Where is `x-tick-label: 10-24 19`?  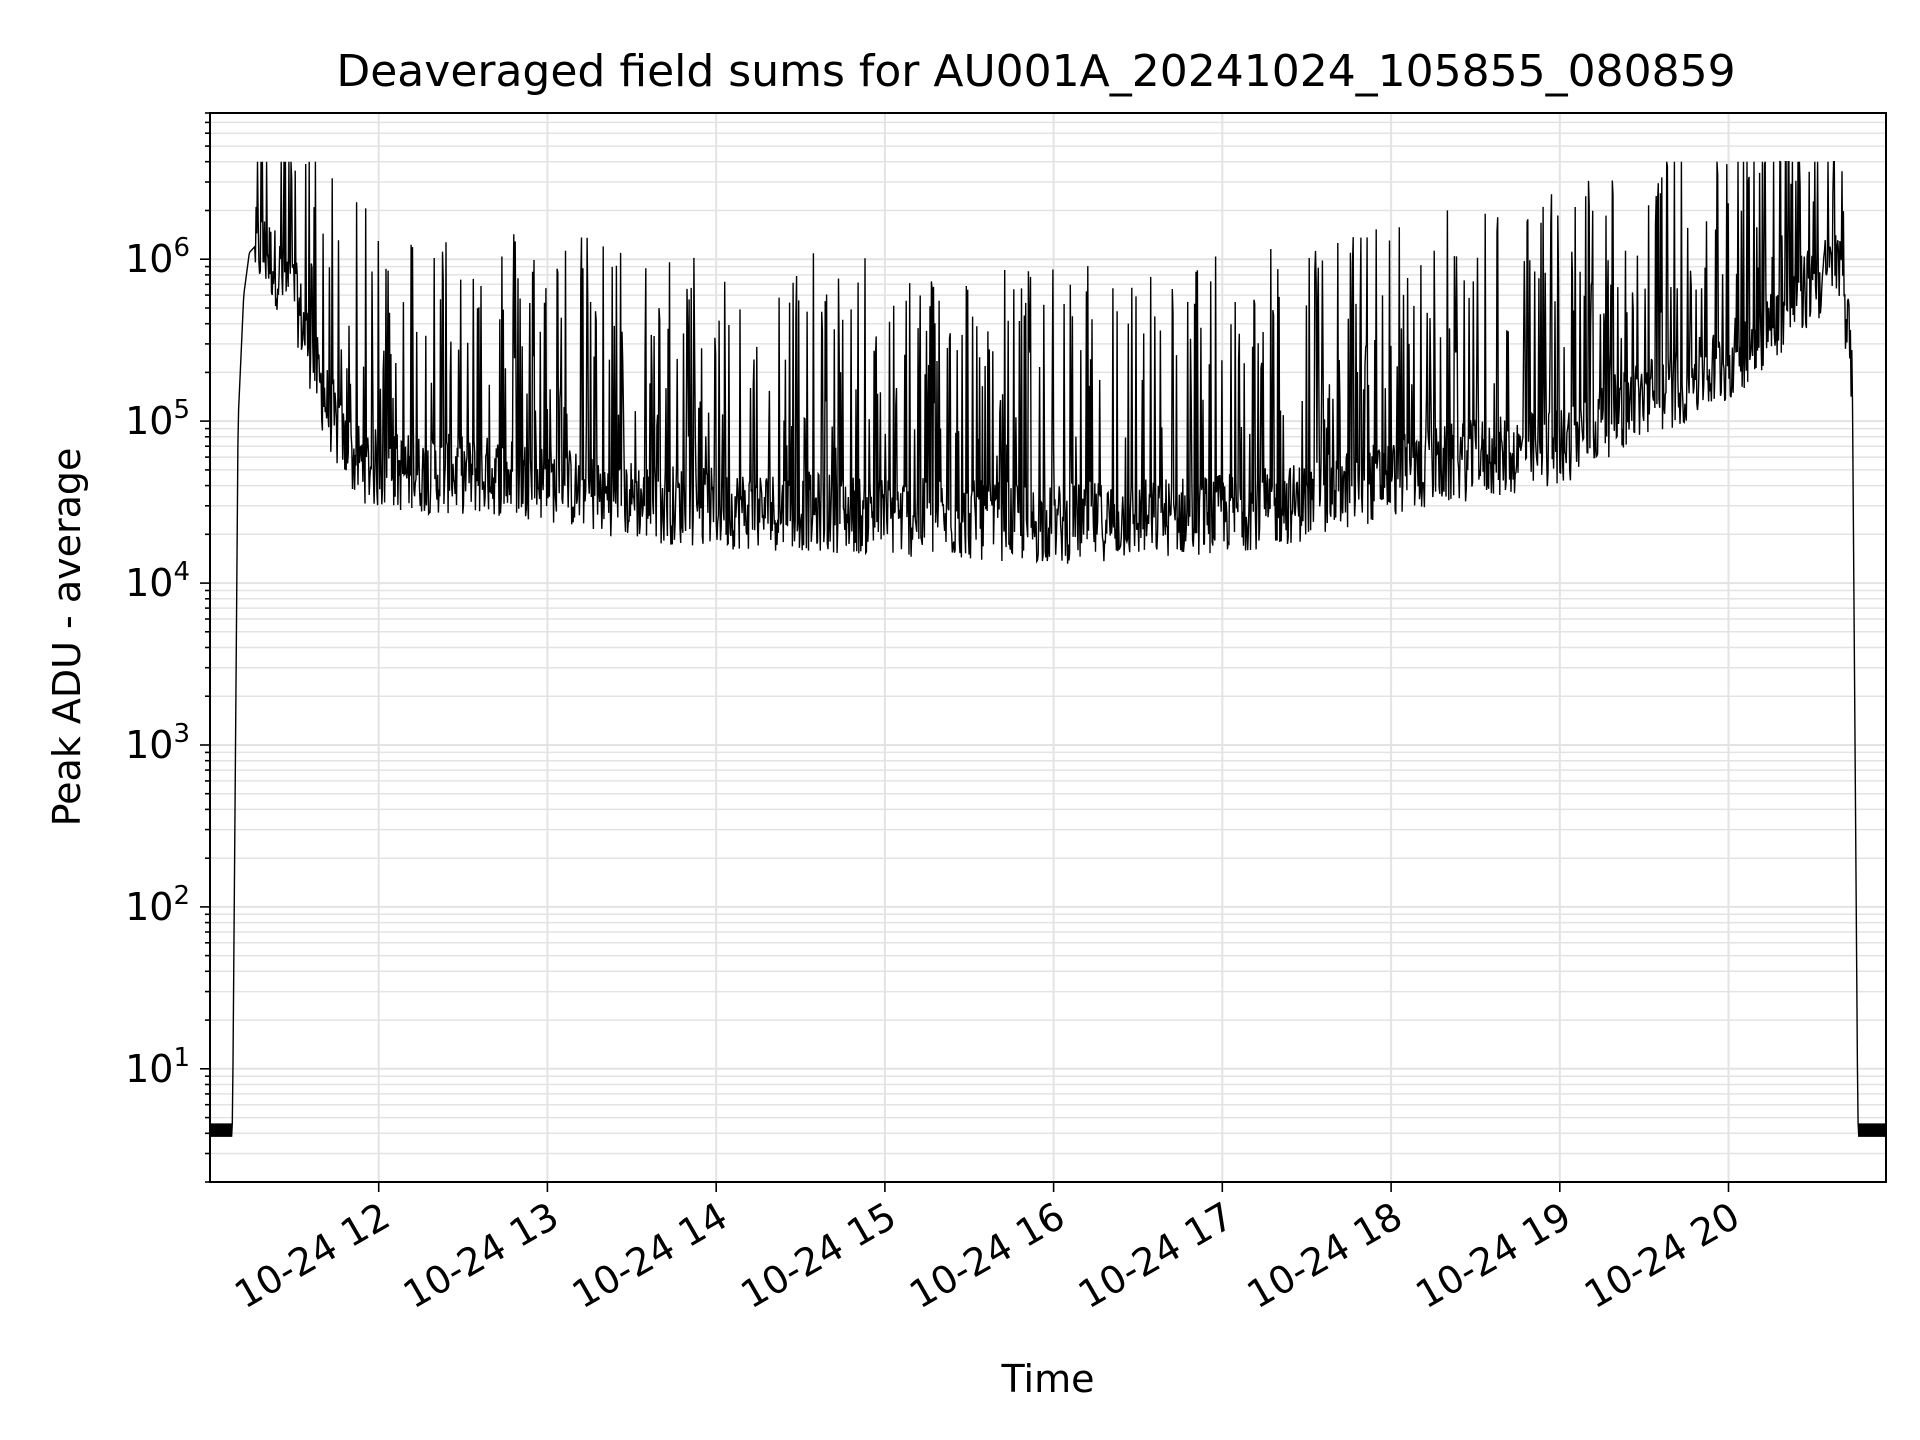 x-tick-label: 10-24 19 is located at coordinates (1493, 1256).